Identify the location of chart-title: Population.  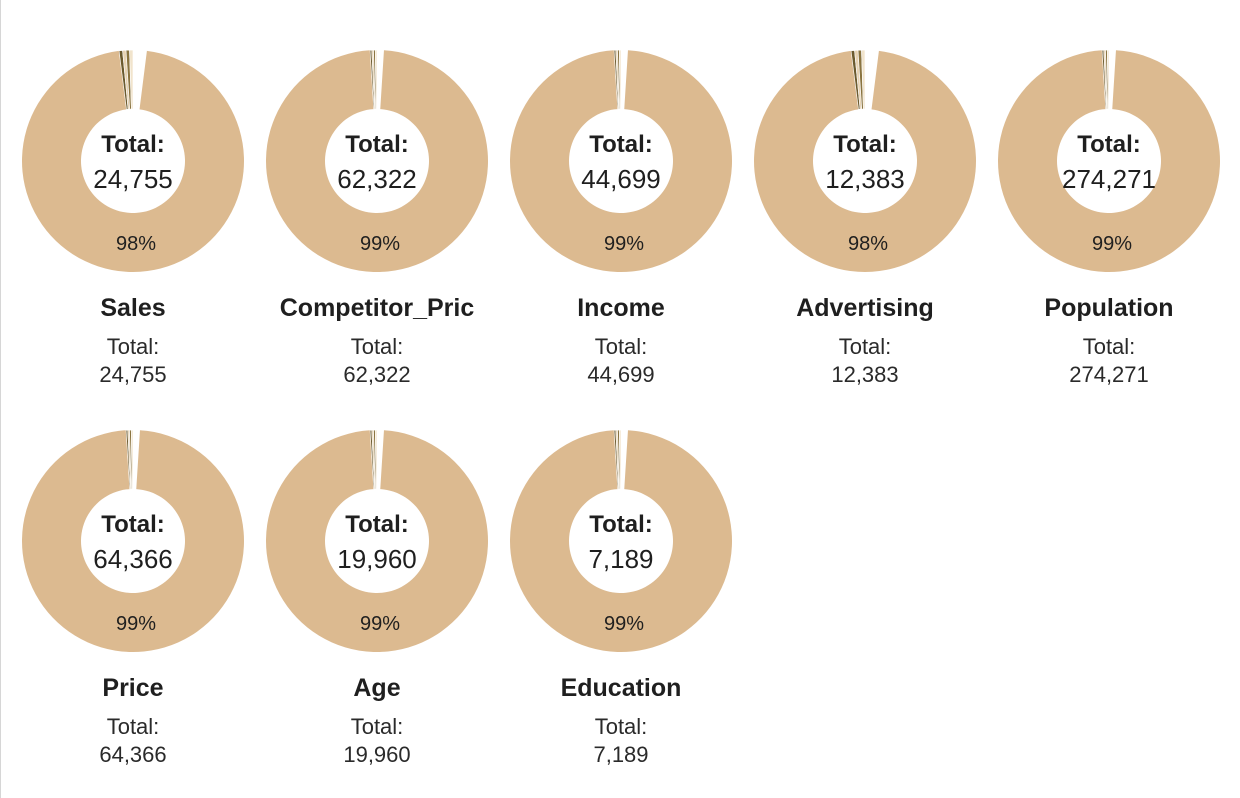
(1109, 308).